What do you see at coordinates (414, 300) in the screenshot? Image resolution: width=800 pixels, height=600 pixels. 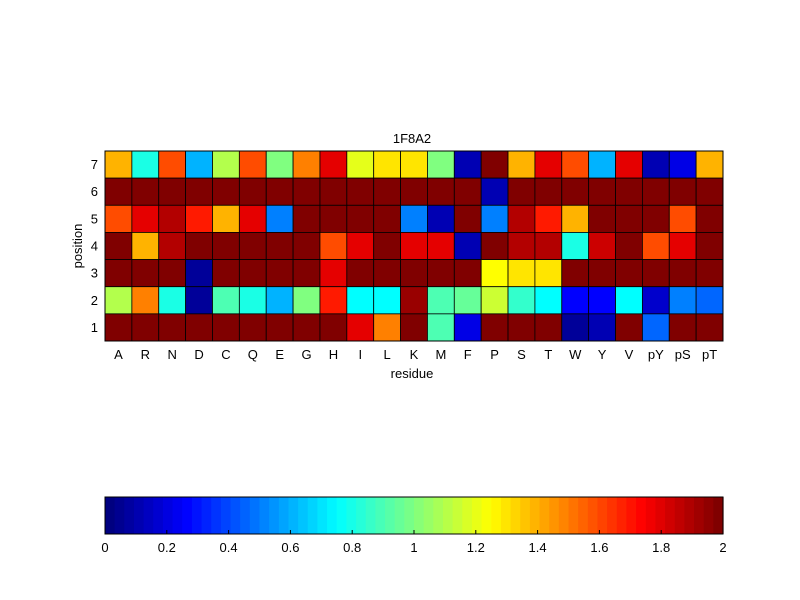 I see `heatmap-cell-2-K` at bounding box center [414, 300].